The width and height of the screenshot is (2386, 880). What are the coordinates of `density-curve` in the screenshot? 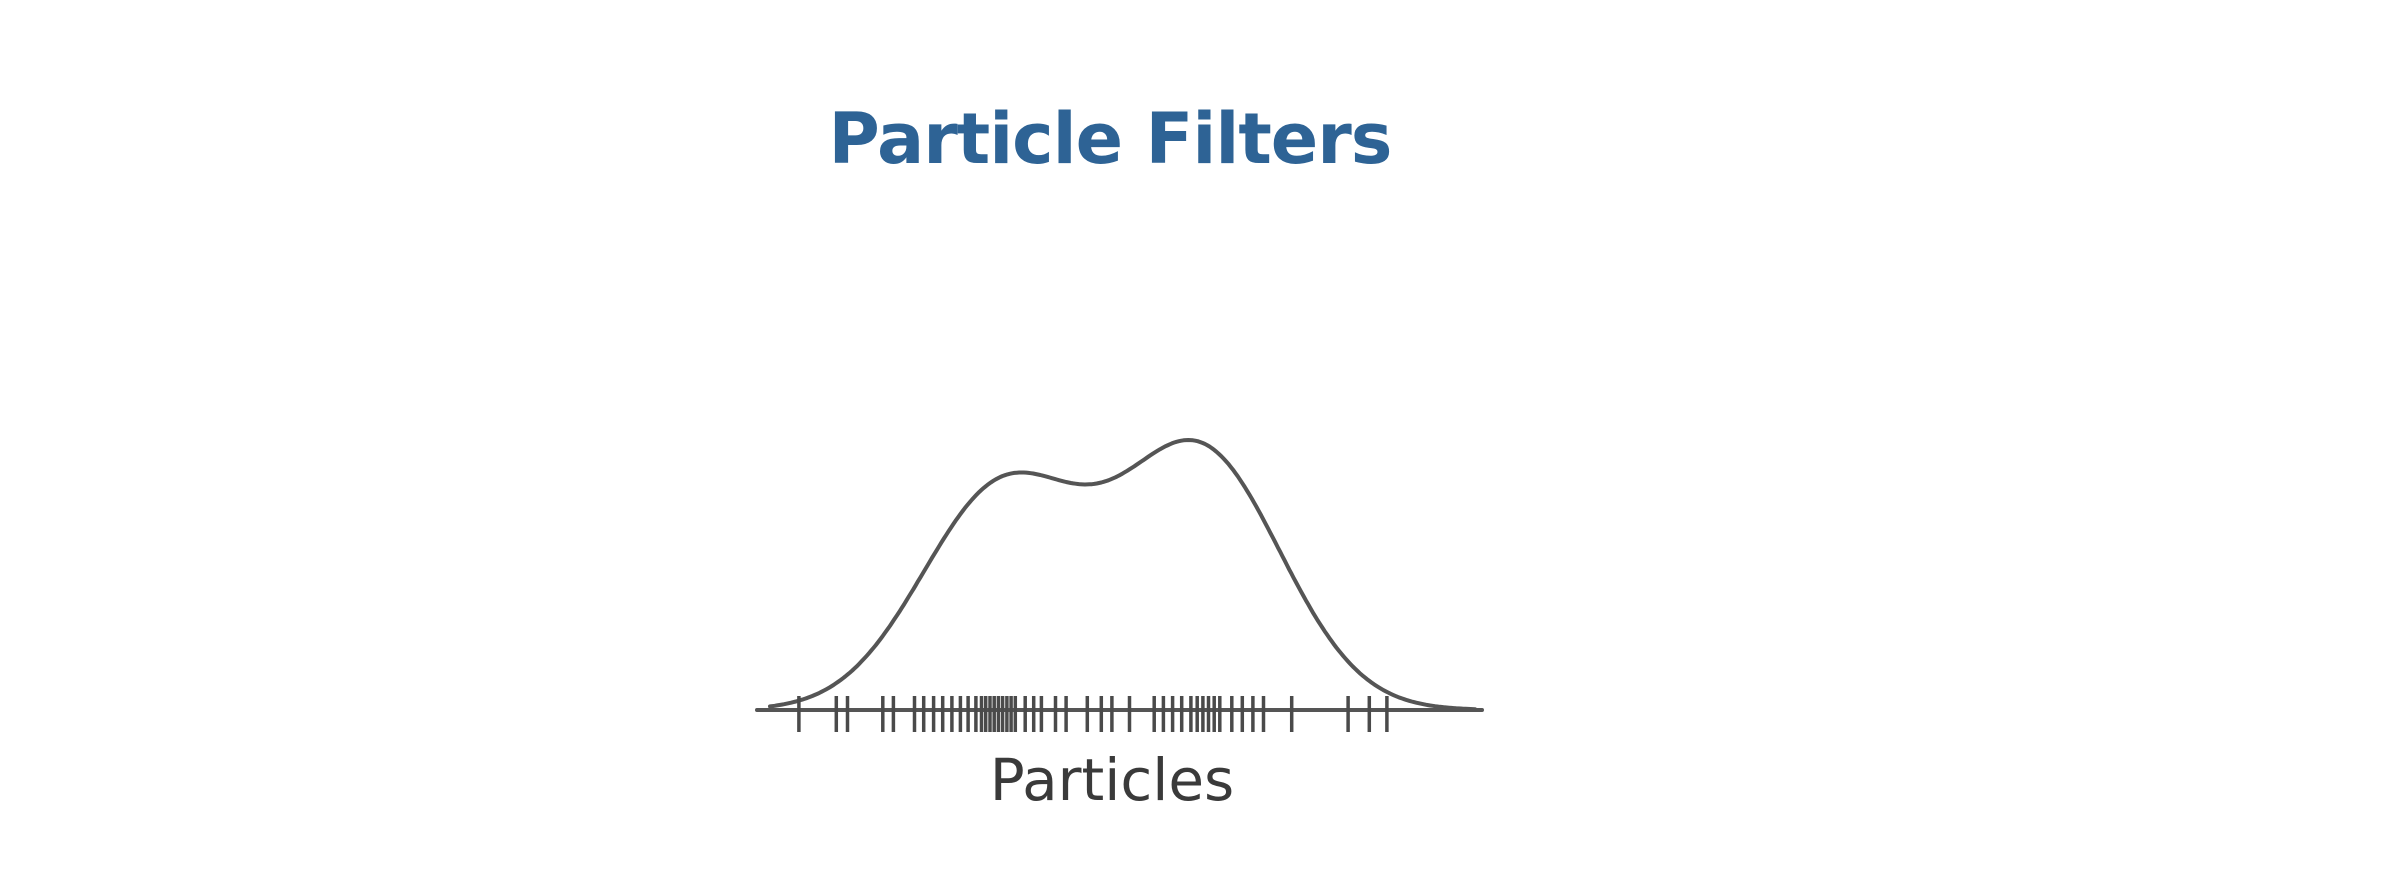 It's located at (1122, 575).